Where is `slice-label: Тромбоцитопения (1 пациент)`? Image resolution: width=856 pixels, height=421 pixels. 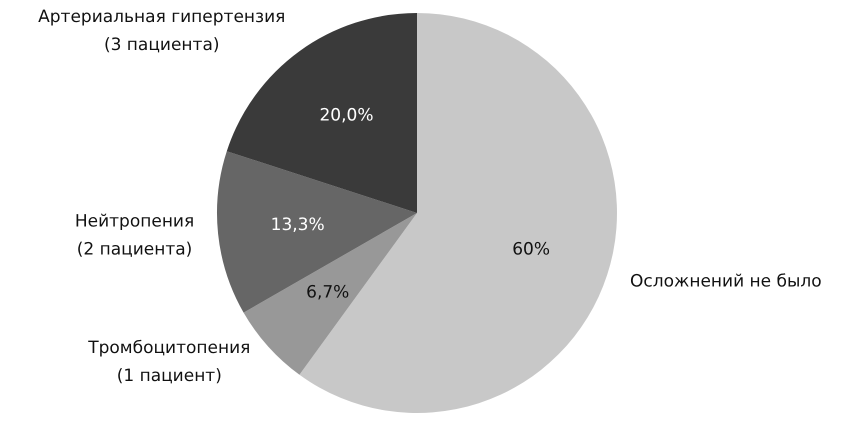
slice-label: Тромбоцитопения (1 пациент) is located at coordinates (168, 362).